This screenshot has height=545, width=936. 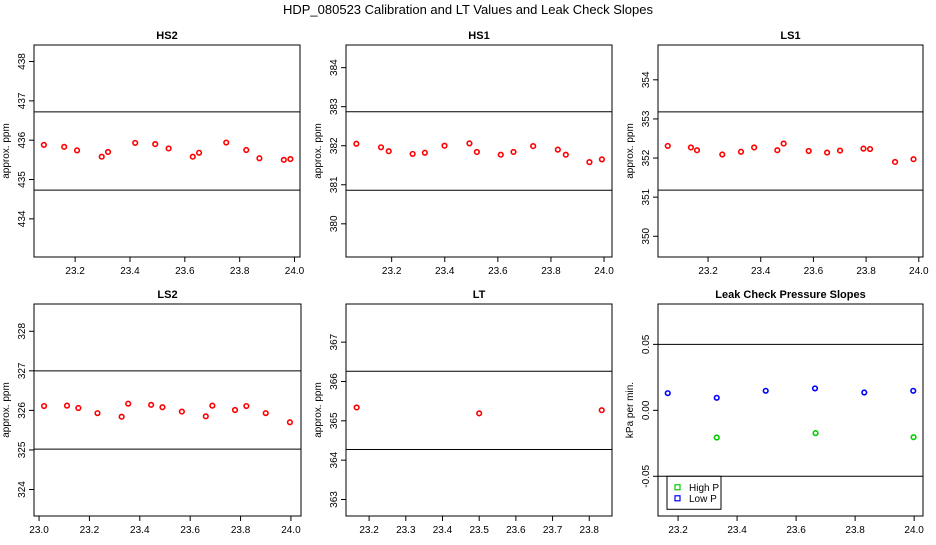 What do you see at coordinates (22, 179) in the screenshot?
I see `y-tick-label: 435` at bounding box center [22, 179].